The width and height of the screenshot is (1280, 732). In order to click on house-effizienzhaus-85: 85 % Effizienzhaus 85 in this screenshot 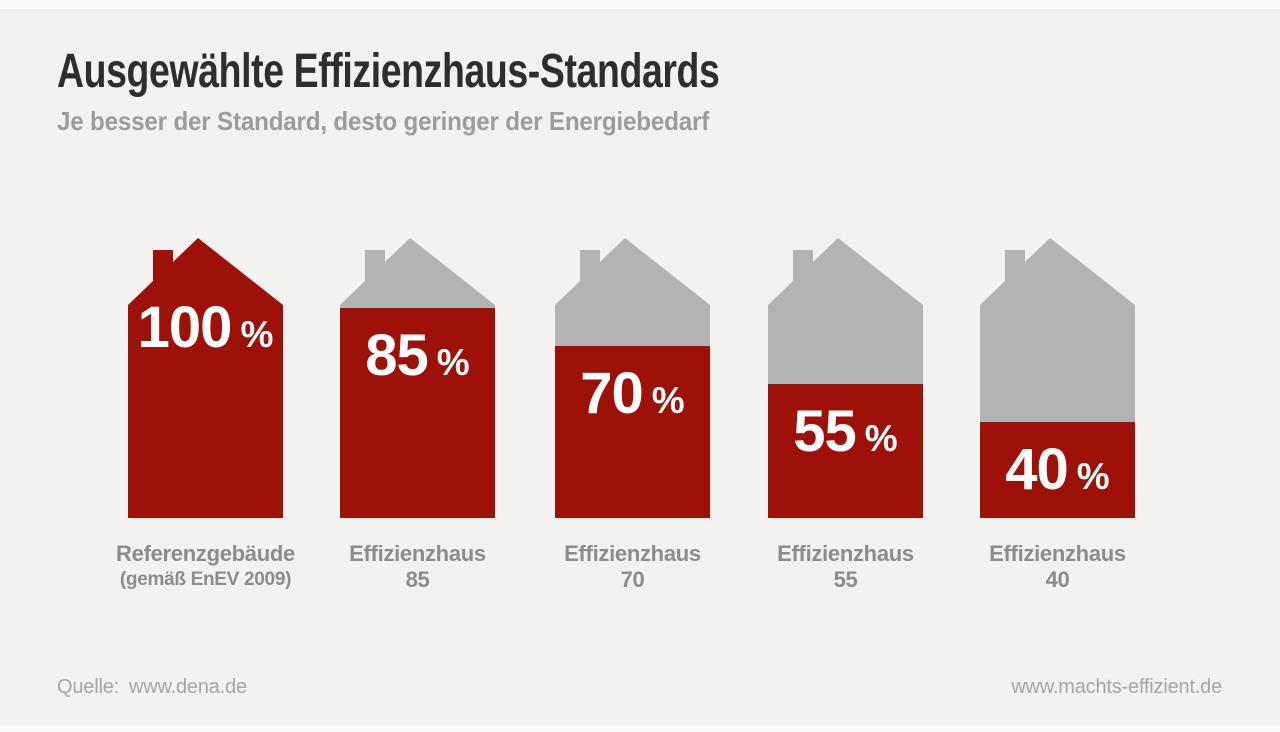, I will do `click(417, 415)`.